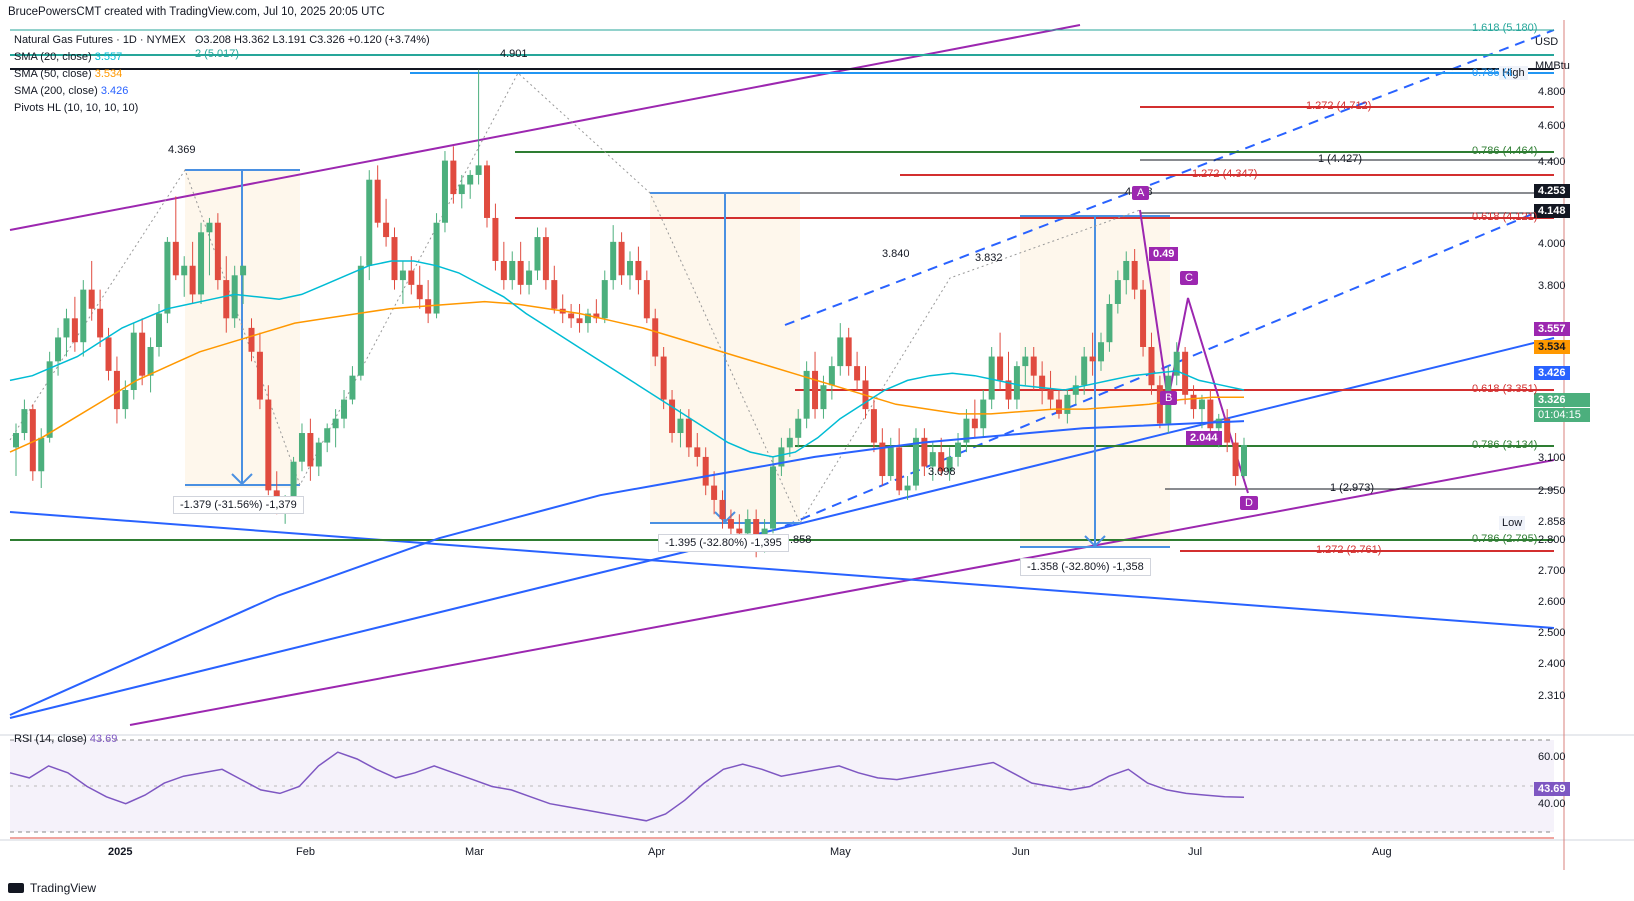 This screenshot has height=901, width=1634. What do you see at coordinates (514, 54) in the screenshot?
I see `pivot-label: 4.901` at bounding box center [514, 54].